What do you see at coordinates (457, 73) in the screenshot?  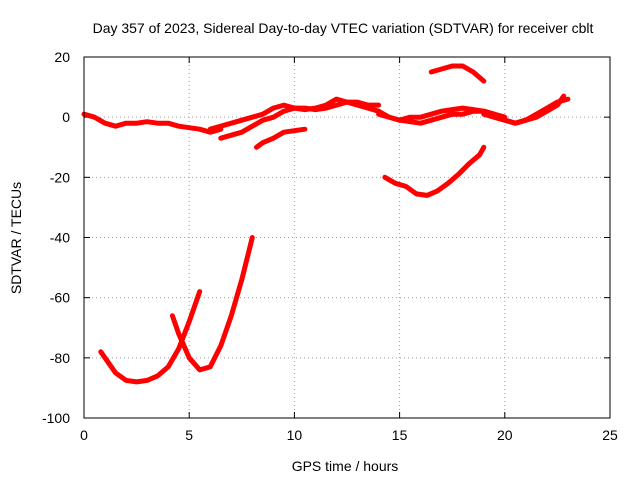 I see `series-line-arc-peak` at bounding box center [457, 73].